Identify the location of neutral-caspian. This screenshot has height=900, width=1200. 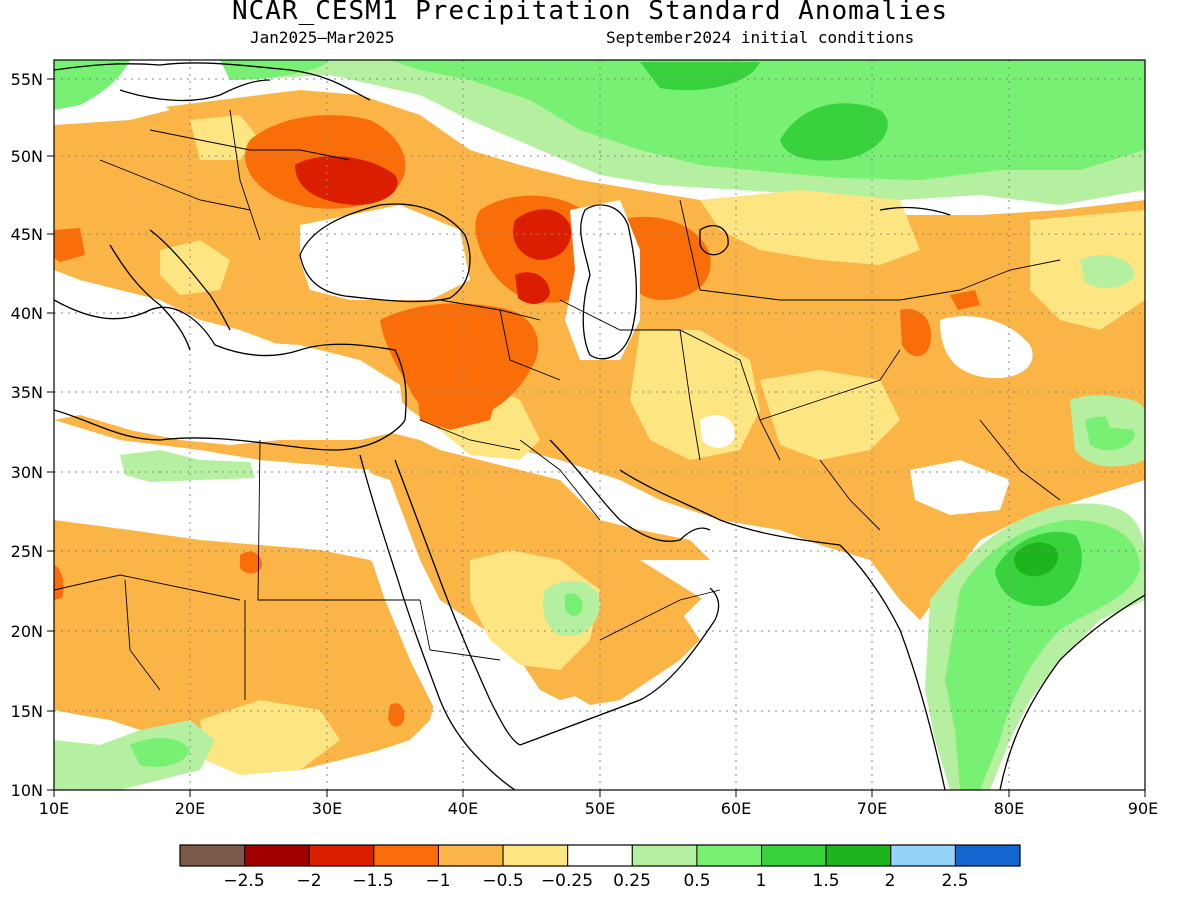
(602, 280).